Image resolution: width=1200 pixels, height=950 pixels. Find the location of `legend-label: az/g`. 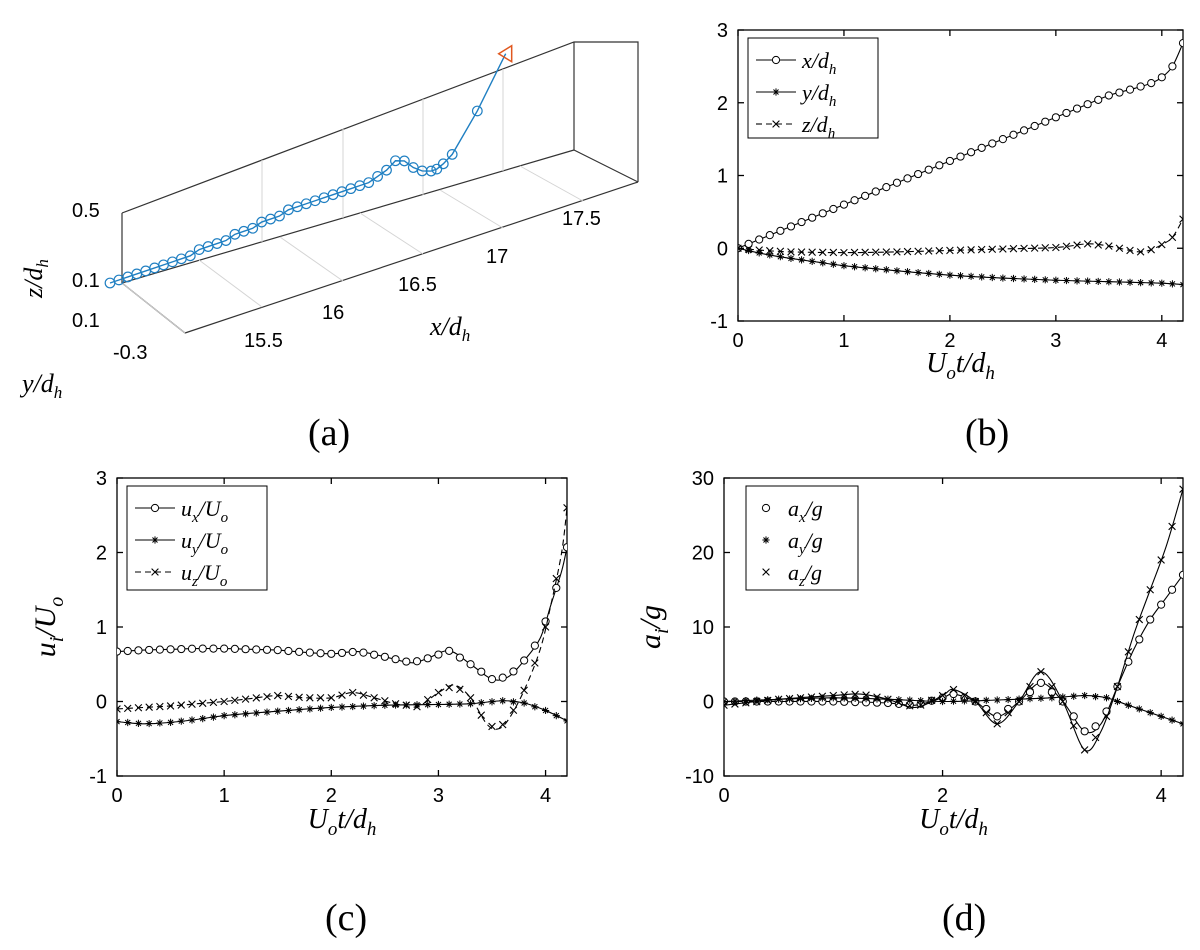

legend-label: az/g is located at coordinates (805, 575).